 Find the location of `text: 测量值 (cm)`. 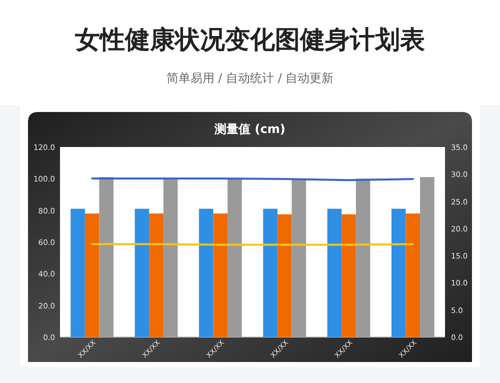

text: 测量值 (cm) is located at coordinates (250, 129).